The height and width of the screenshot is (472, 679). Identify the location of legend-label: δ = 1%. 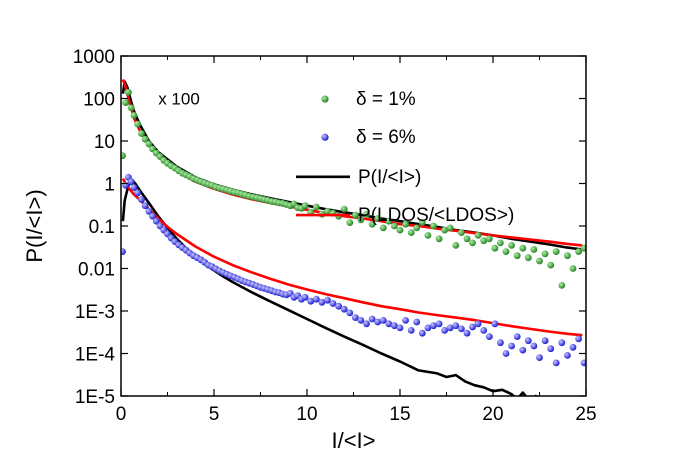
(386, 99).